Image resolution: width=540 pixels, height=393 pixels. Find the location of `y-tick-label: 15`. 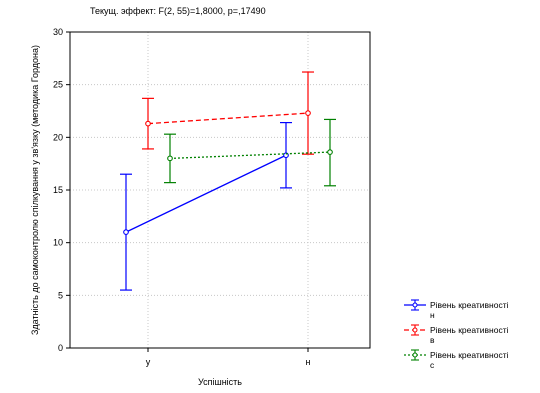

y-tick-label: 15 is located at coordinates (58, 190).